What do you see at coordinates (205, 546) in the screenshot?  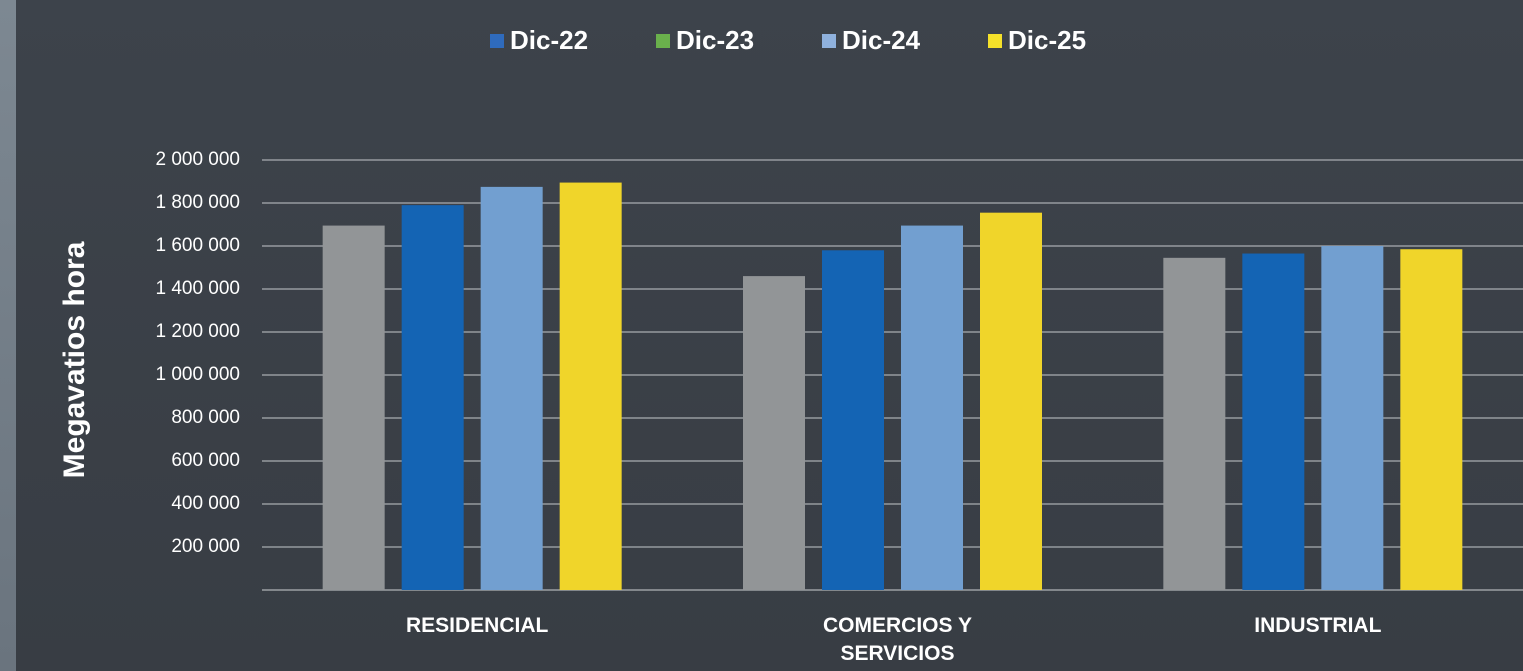 I see `y-tick-label: 200 000` at bounding box center [205, 546].